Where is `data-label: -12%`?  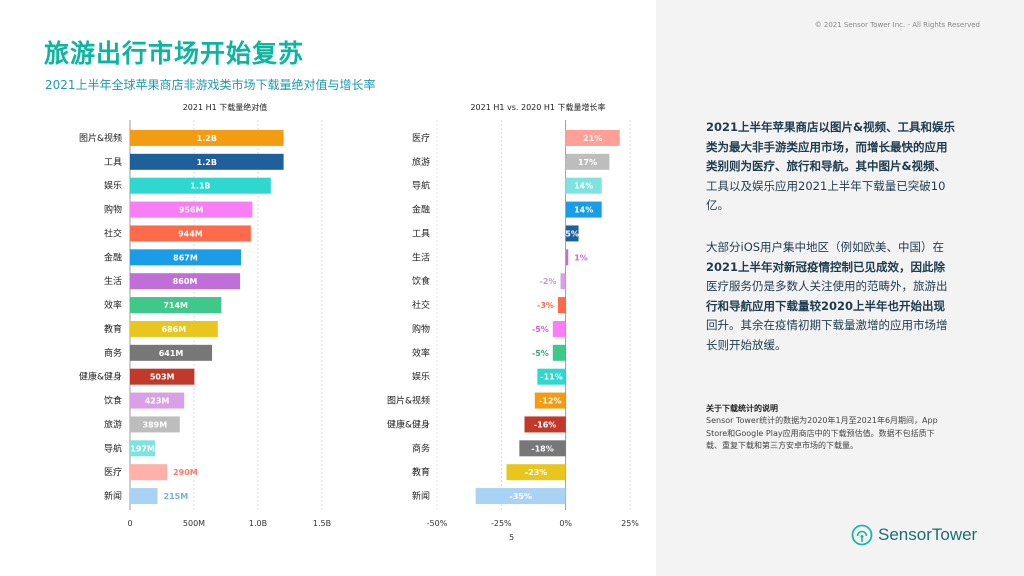
data-label: -12% is located at coordinates (550, 401).